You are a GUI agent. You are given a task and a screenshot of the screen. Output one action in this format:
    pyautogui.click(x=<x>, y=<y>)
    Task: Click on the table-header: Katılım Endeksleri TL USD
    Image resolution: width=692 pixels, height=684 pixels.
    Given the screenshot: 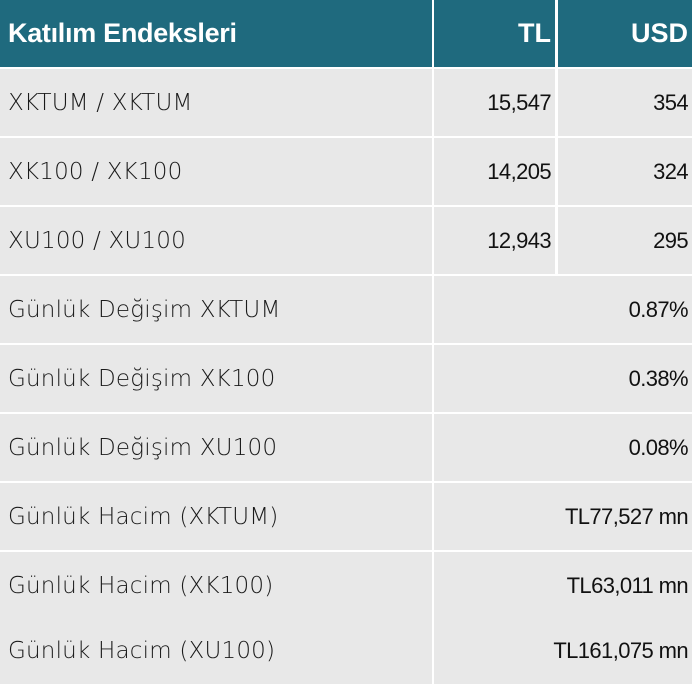 What is the action you would take?
    pyautogui.click(x=346, y=33)
    